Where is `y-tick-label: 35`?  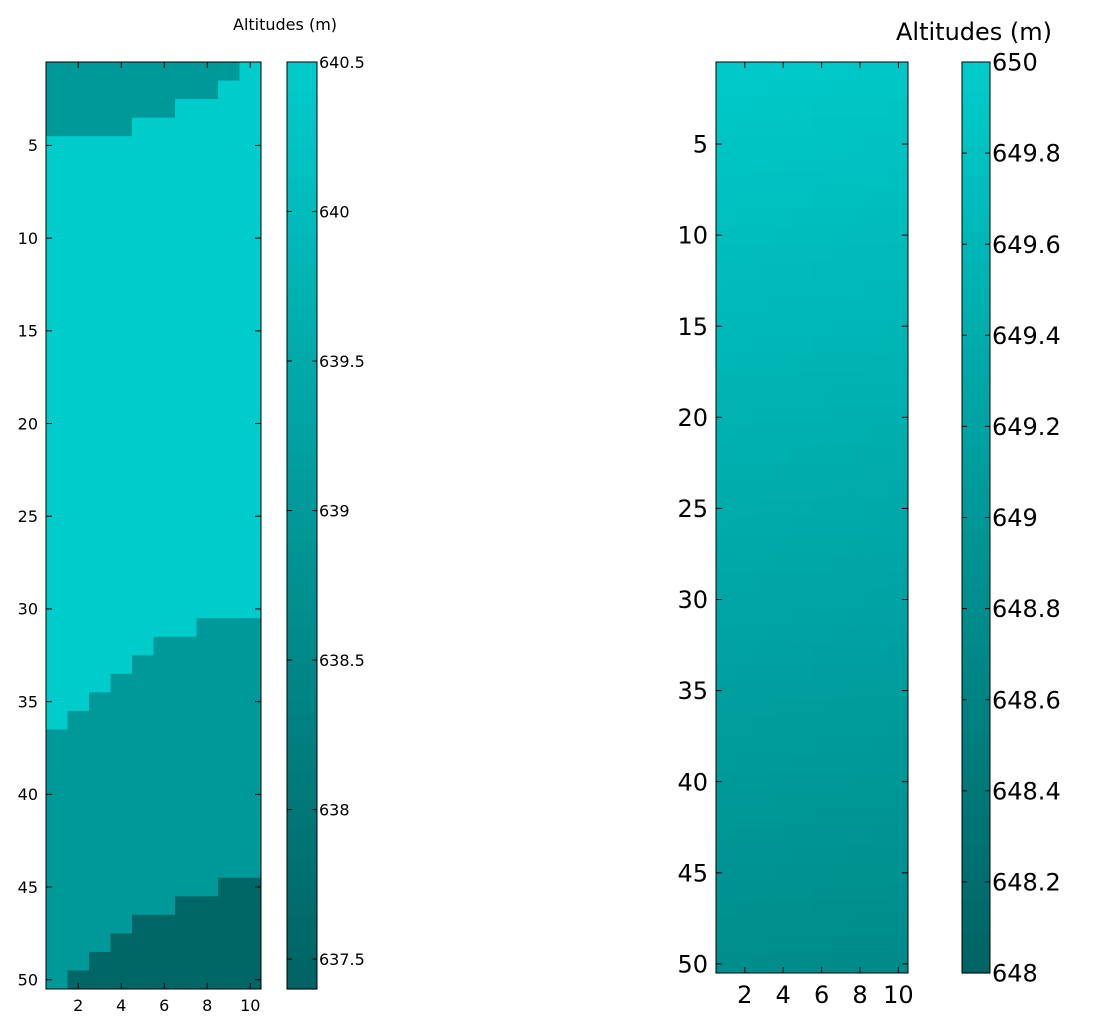 y-tick-label: 35 is located at coordinates (692, 691).